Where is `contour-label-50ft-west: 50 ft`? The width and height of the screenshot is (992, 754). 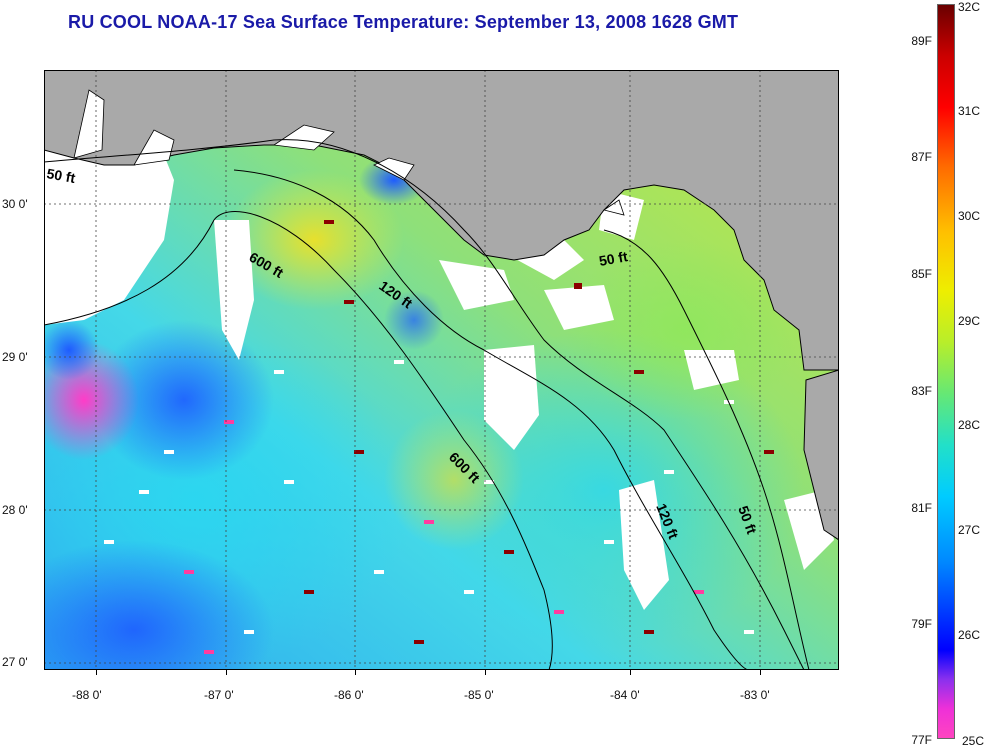 contour-label-50ft-west: 50 ft is located at coordinates (60, 175).